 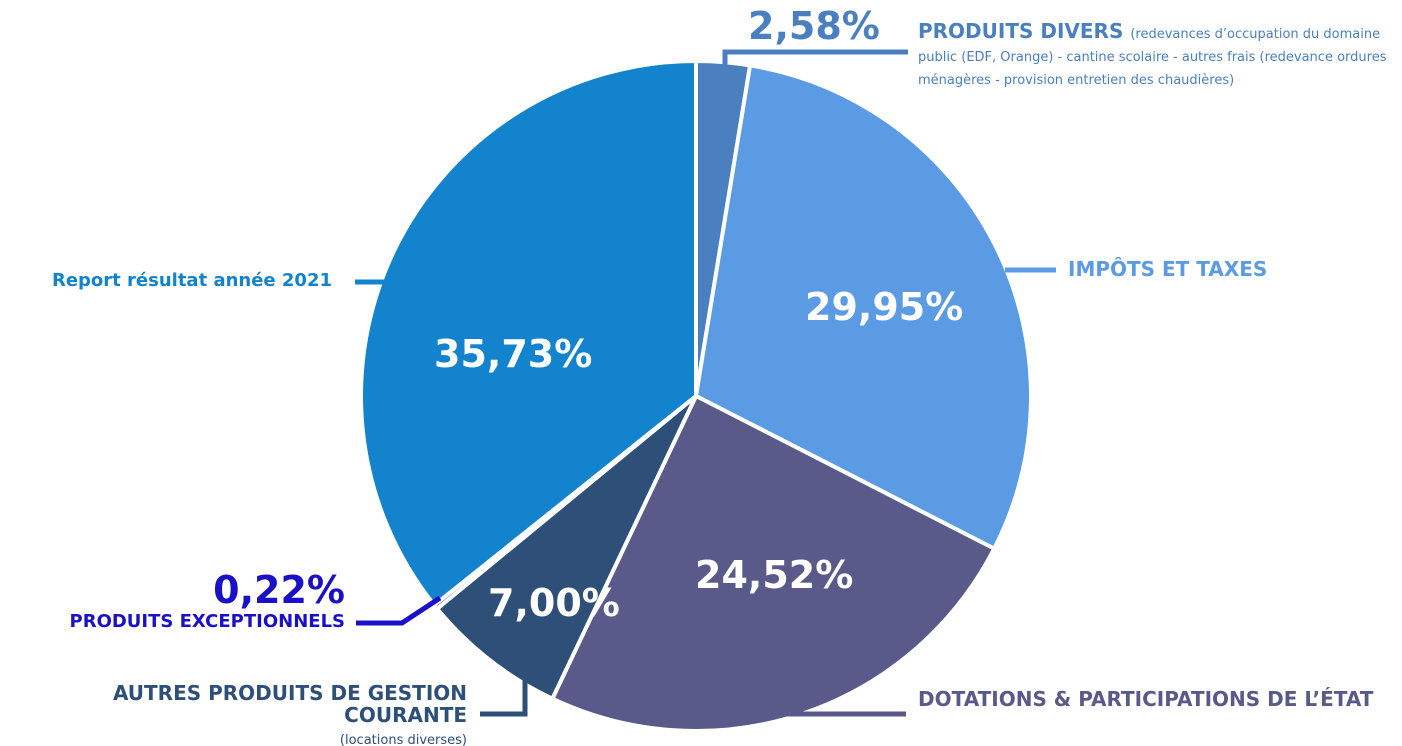 I want to click on value-label: 0,22%, so click(x=279, y=590).